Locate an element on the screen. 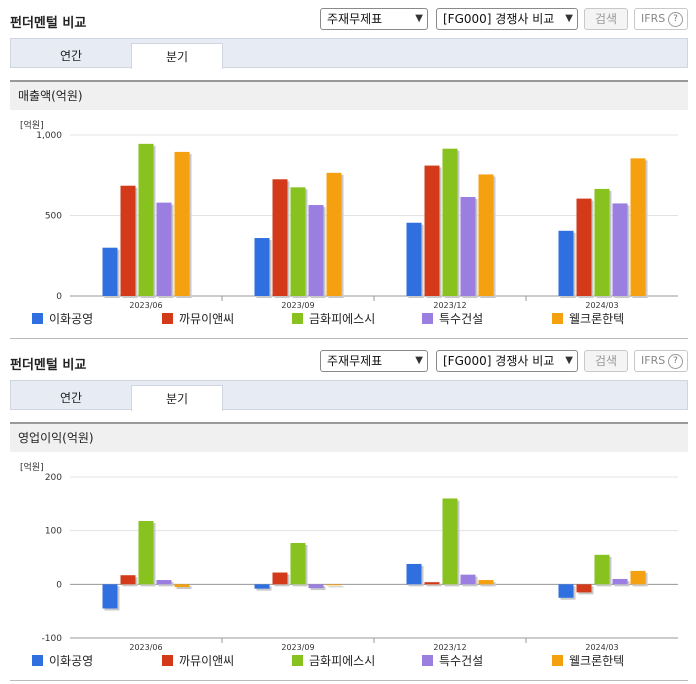  legend-label: 까뮤이앤씨 is located at coordinates (207, 661).